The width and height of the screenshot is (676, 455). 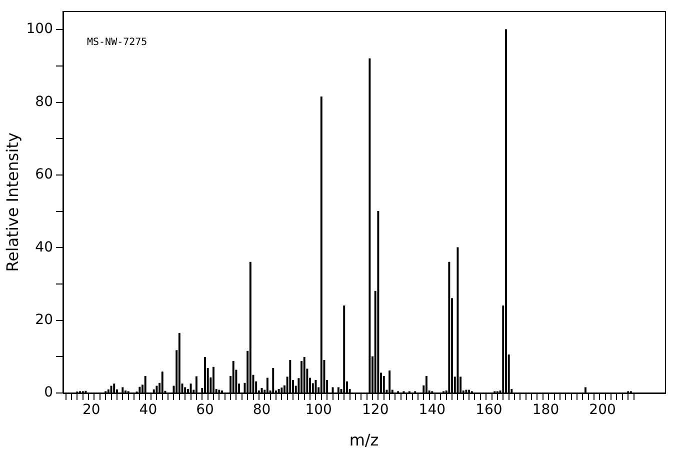 What do you see at coordinates (44, 102) in the screenshot?
I see `y-tick-label: 80` at bounding box center [44, 102].